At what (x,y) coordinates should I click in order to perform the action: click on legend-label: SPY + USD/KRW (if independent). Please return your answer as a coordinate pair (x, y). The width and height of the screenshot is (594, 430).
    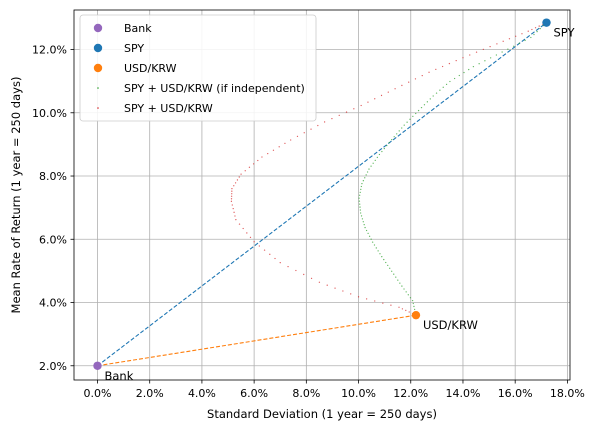
    Looking at the image, I should click on (214, 88).